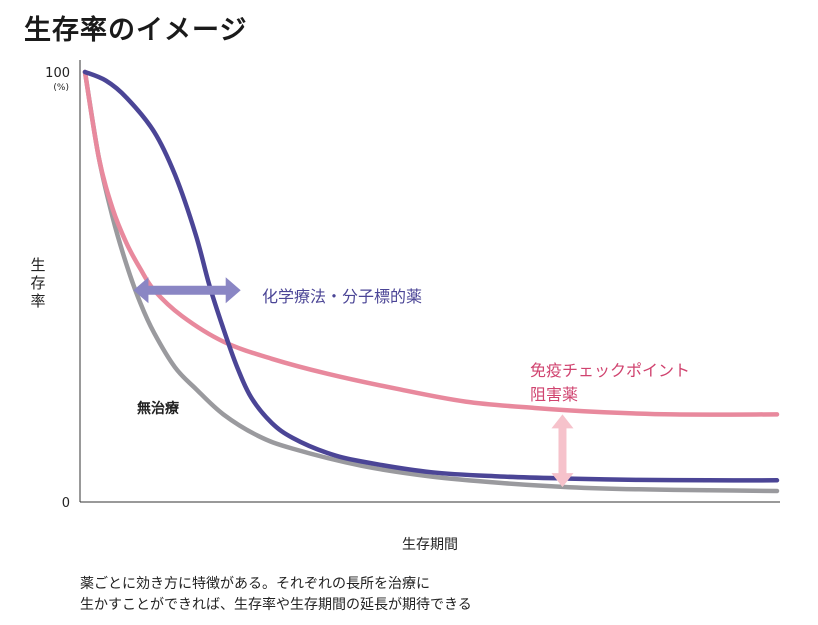 The image size is (818, 625). Describe the element at coordinates (158, 408) in the screenshot. I see `annotation-no-treatment-label: 無治療` at that location.